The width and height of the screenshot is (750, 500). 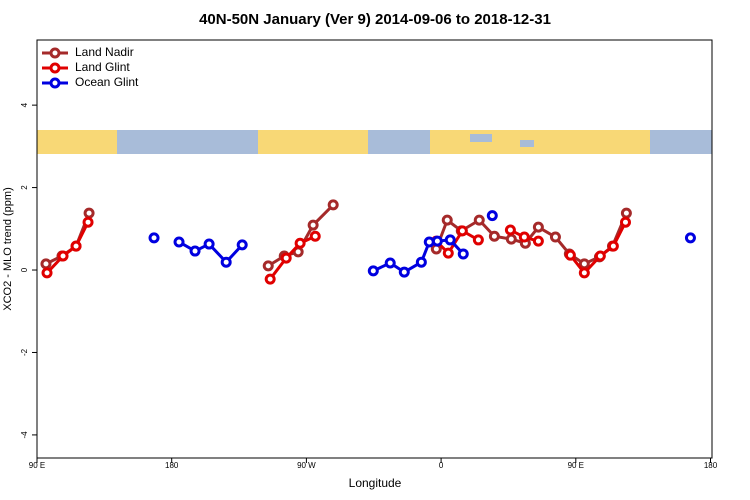 I want to click on legend-label: Land Nadir, so click(x=104, y=52).